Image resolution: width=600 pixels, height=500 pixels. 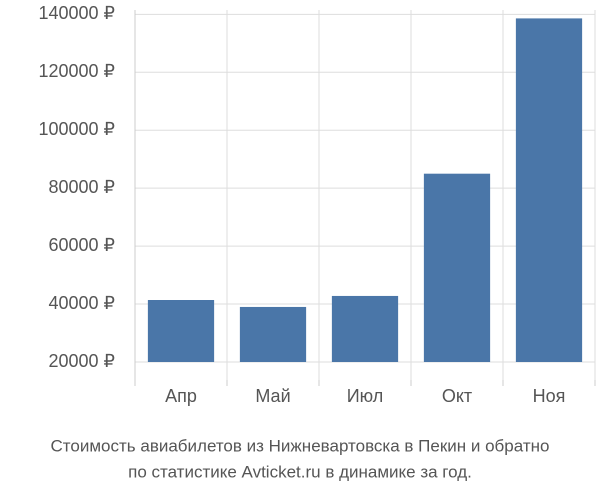 What do you see at coordinates (81, 361) in the screenshot?
I see `y-tick-label: 20000 ₽` at bounding box center [81, 361].